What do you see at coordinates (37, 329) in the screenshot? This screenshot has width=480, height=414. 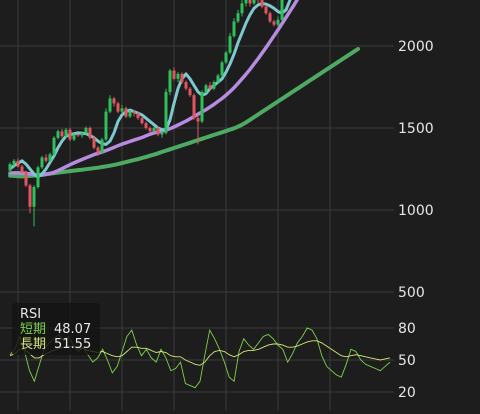 I see `rsi-short-label: 短期` at bounding box center [37, 329].